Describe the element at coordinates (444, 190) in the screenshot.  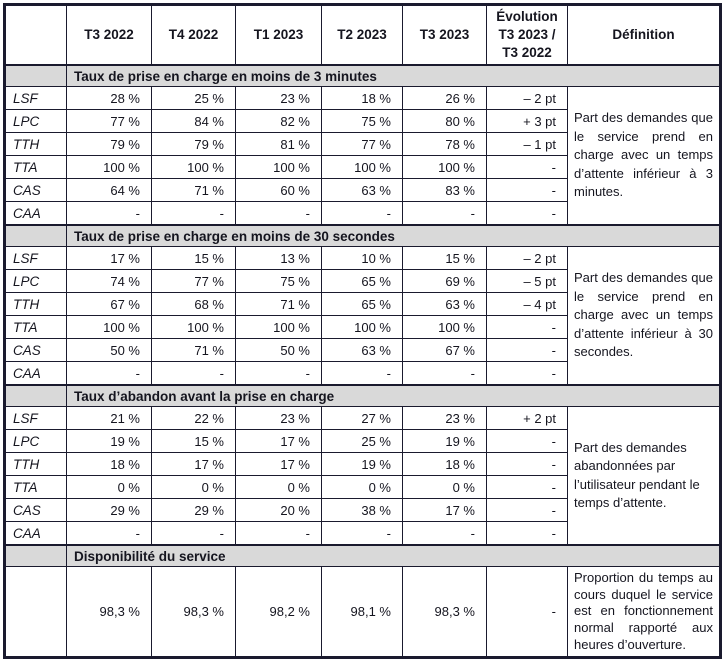
I see `value-cell: 83 %` at that location.